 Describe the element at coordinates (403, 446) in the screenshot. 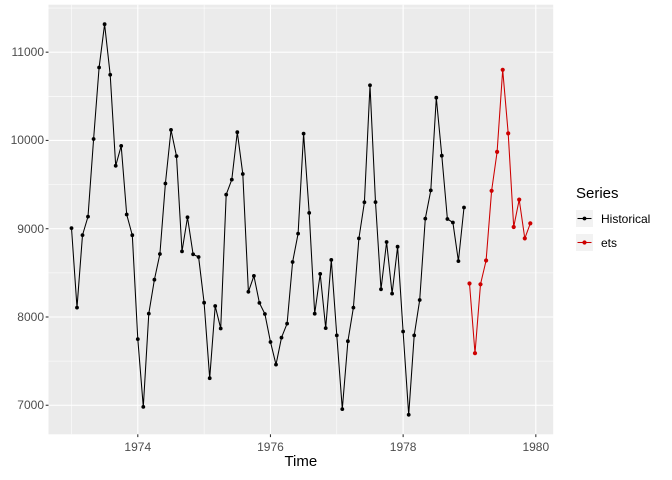

I see `x-tick-label: 1978` at that location.